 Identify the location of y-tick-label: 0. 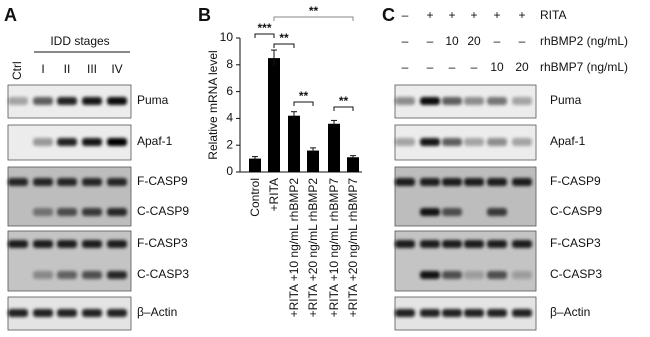
(229, 171).